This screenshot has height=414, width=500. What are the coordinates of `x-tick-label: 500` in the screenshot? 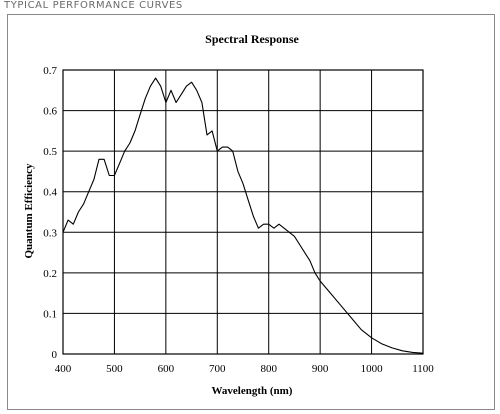 It's located at (114, 369).